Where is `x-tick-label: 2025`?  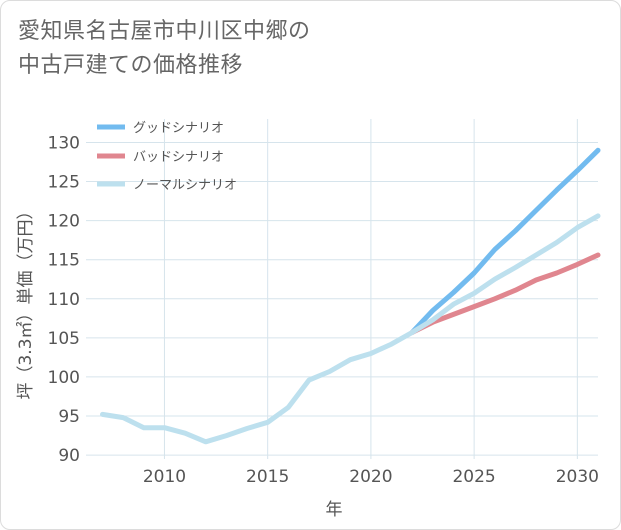
x-tick-label: 2025 is located at coordinates (473, 477).